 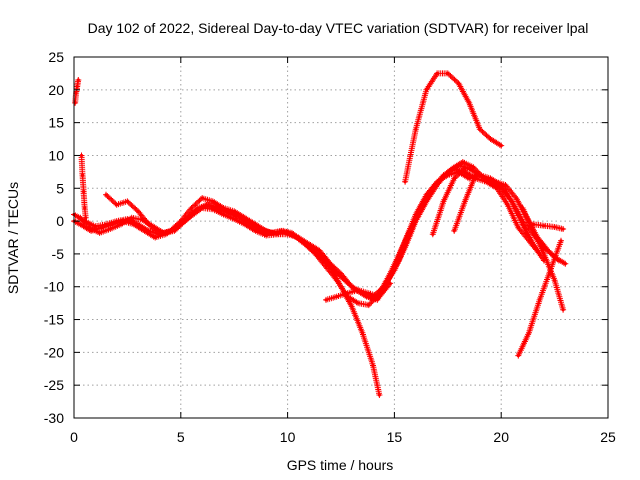 I want to click on series-arc-n, so click(x=83, y=186).